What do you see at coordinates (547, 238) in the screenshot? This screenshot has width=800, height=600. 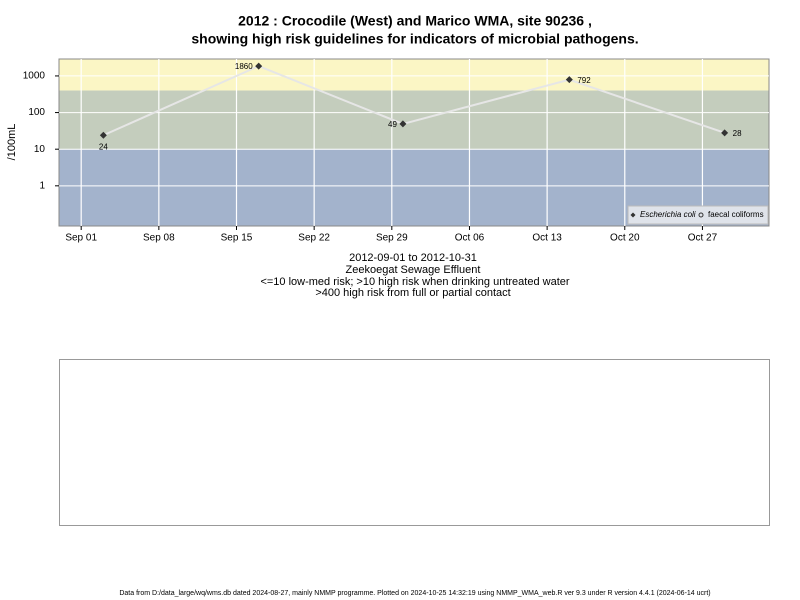 I see `x-tick-label: Oct 13` at bounding box center [547, 238].